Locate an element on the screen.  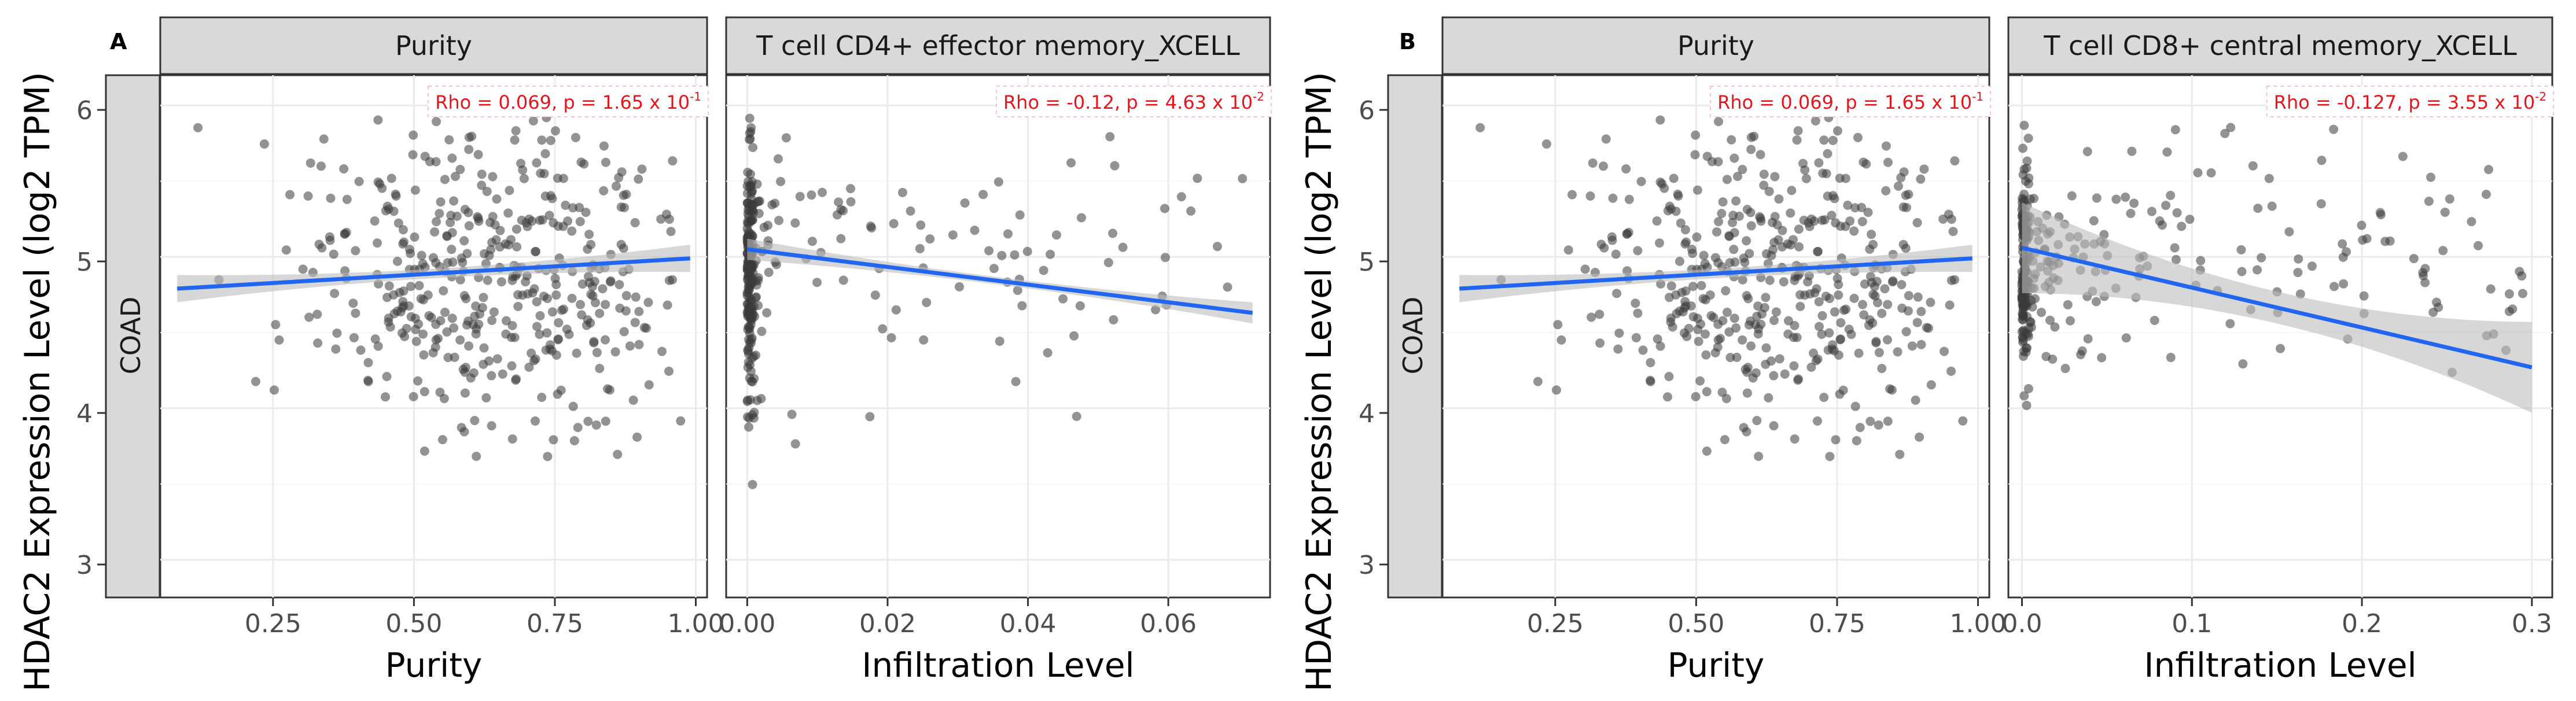
y-ticks-a: 3 4 5 6 is located at coordinates (91, 338).